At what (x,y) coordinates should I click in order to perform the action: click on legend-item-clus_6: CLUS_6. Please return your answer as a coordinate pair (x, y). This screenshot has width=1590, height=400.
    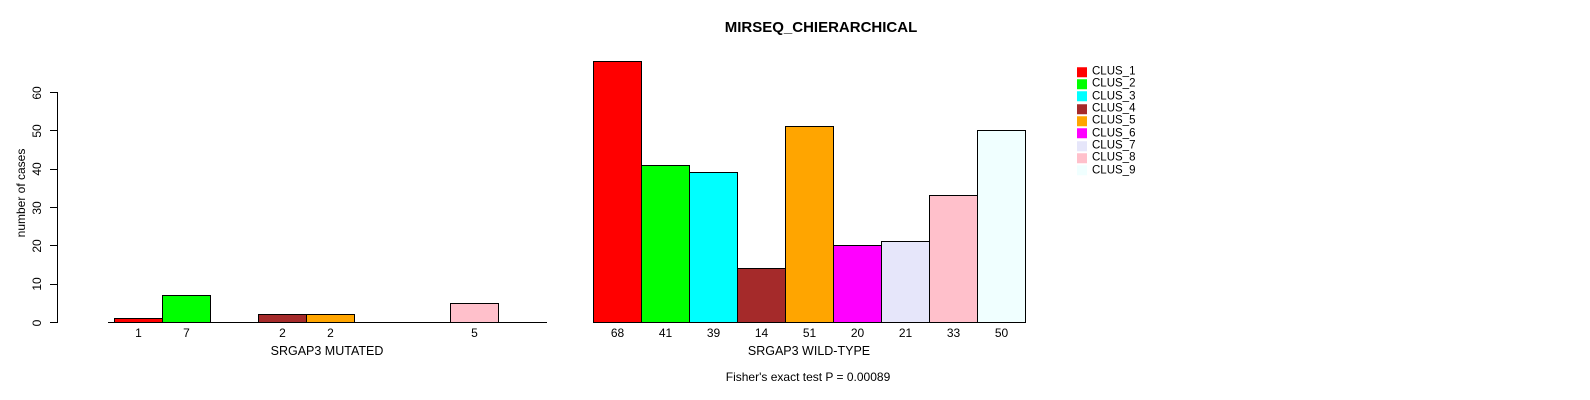
    Looking at the image, I should click on (1106, 133).